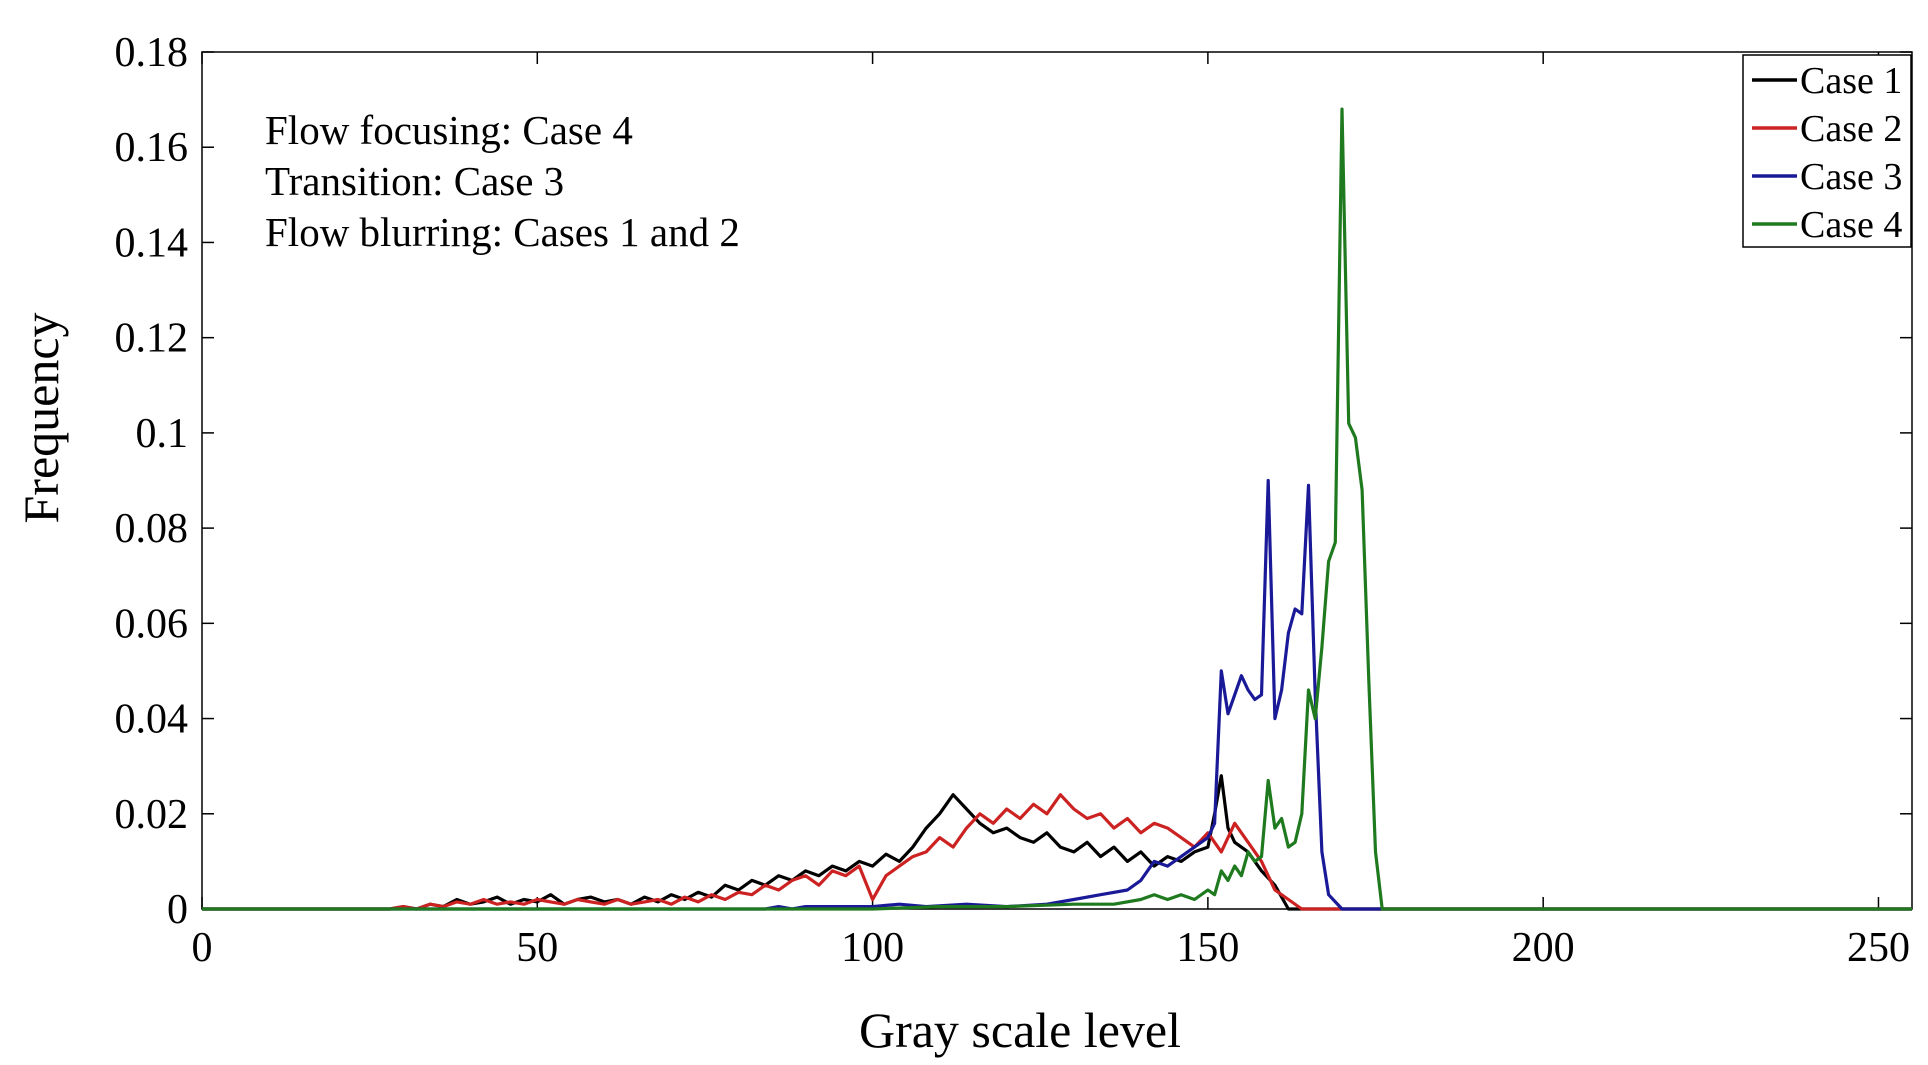 This screenshot has height=1065, width=1928. Describe the element at coordinates (152, 148) in the screenshot. I see `y-tick-label: 0.16` at that location.